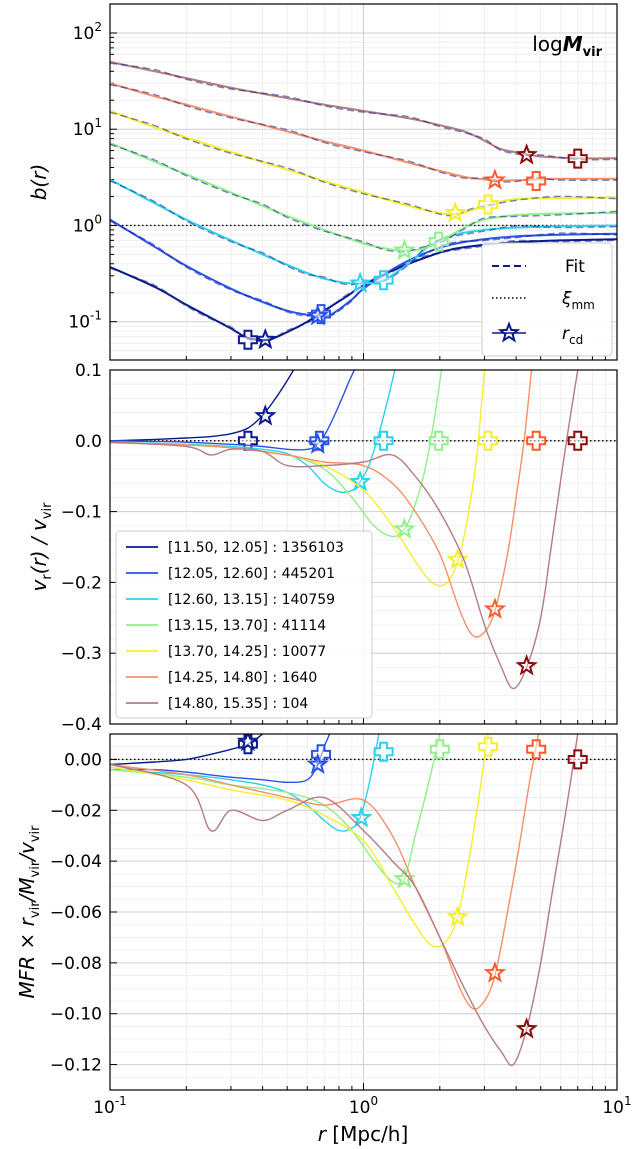 The height and width of the screenshot is (1149, 638). What do you see at coordinates (81, 583) in the screenshot?
I see `velocity-y-tick-label: −0.2` at bounding box center [81, 583].